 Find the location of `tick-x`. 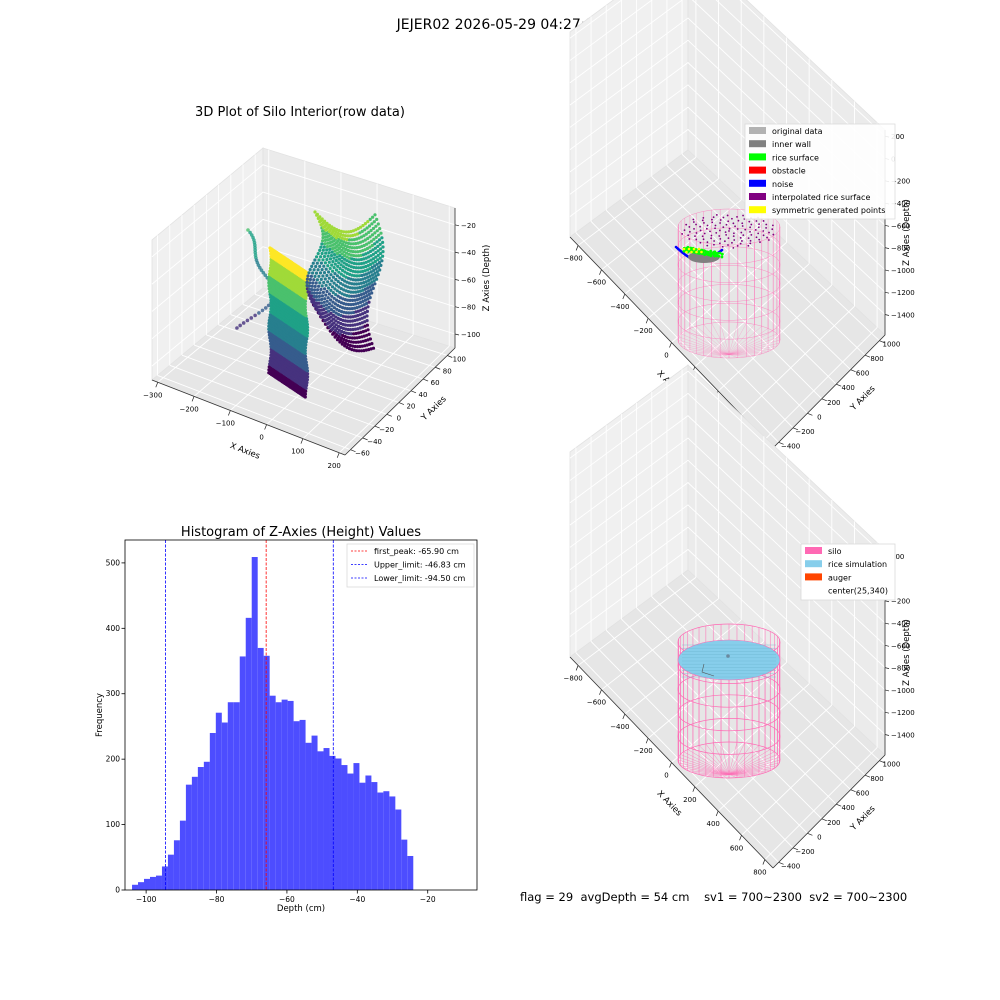

tick-x is located at coordinates (229, 413).